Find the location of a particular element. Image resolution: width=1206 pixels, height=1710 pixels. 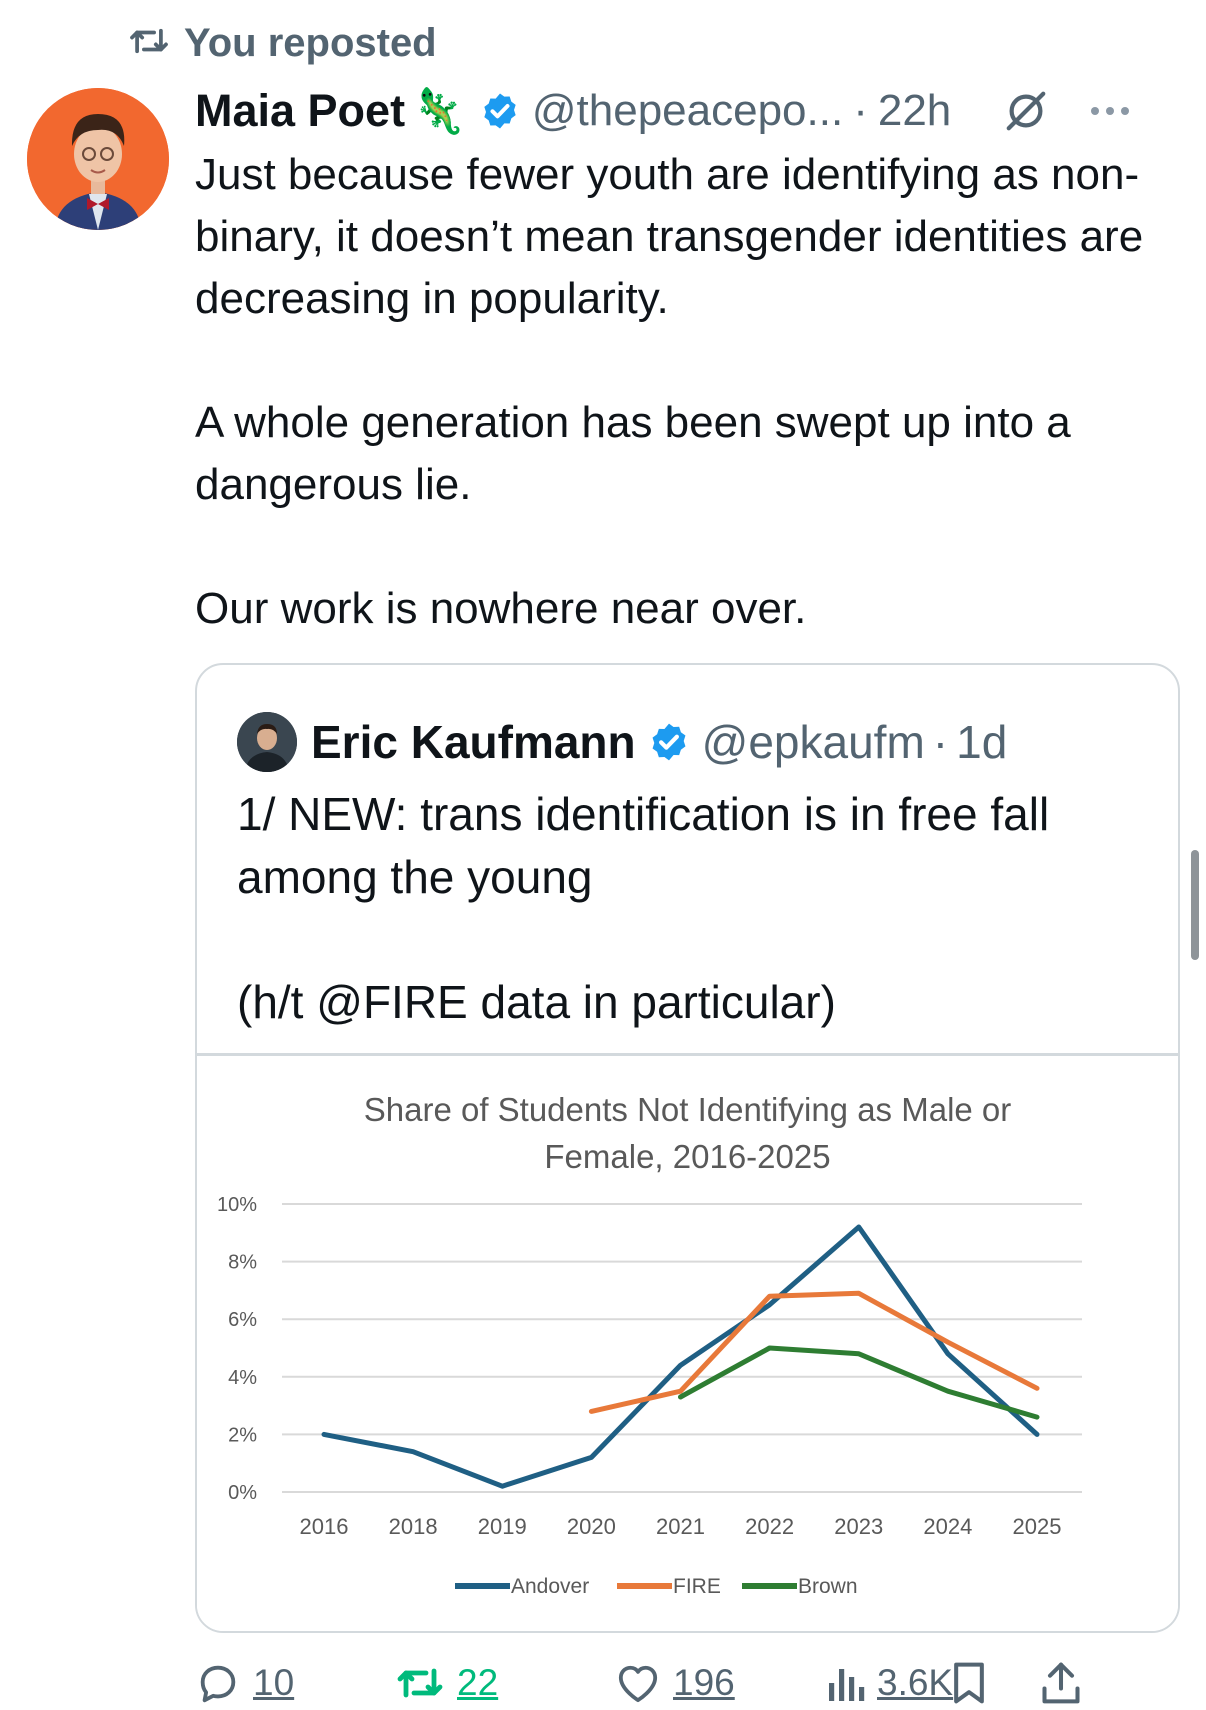

views-count: 3.6K is located at coordinates (915, 1682).